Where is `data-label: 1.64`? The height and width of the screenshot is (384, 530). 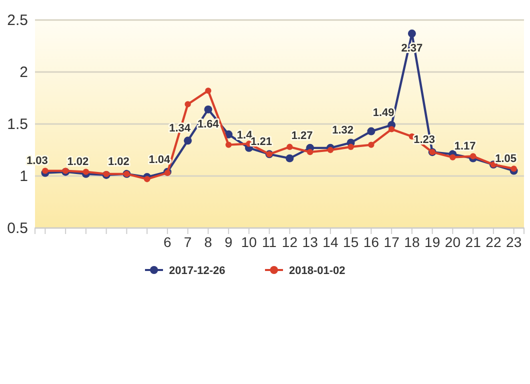
data-label: 1.64 is located at coordinates (208, 124).